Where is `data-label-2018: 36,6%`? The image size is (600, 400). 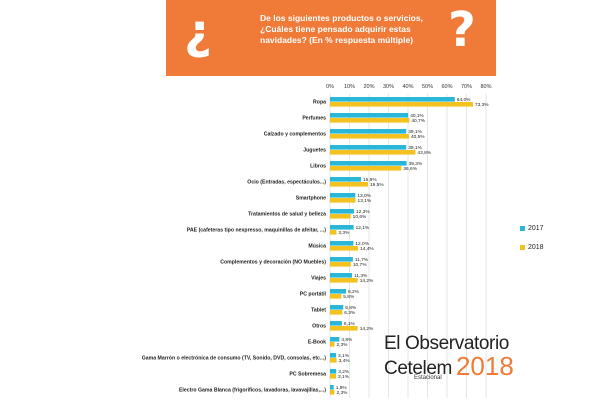
data-label-2018: 36,6% is located at coordinates (410, 169).